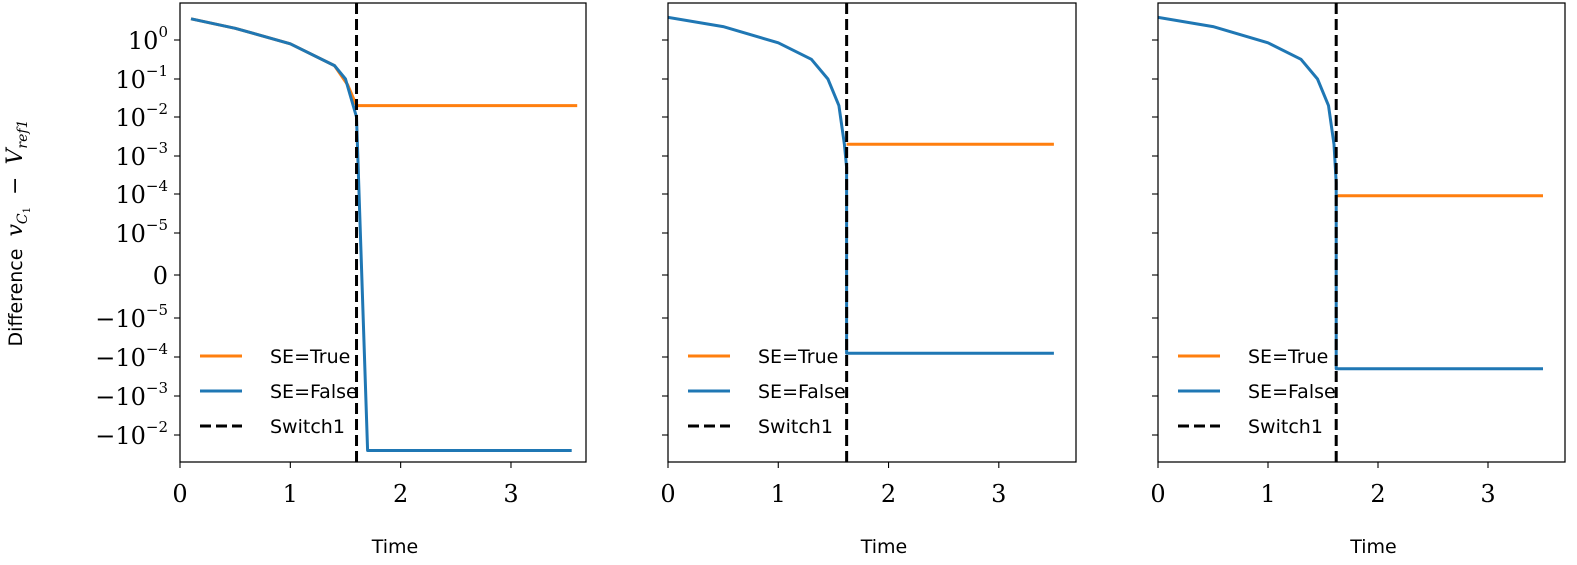 This screenshot has height=565, width=1577. What do you see at coordinates (15, 230) in the screenshot?
I see `y-axis-label-v: v` at bounding box center [15, 230].